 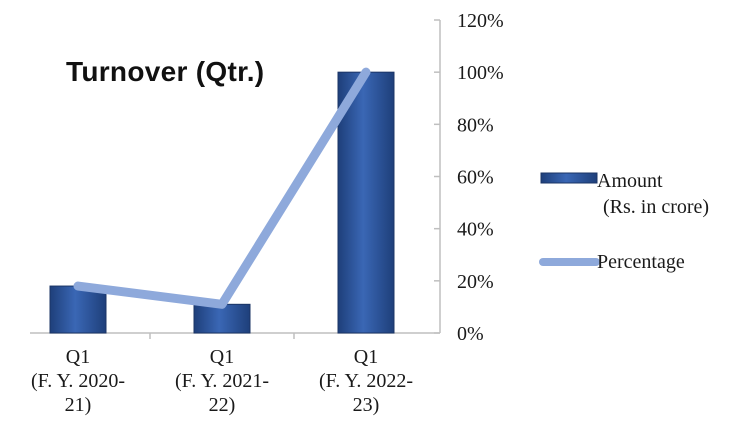 What do you see at coordinates (222, 381) in the screenshot?
I see `x-tick-label: Q1 (F. Y. 2021-22)` at bounding box center [222, 381].